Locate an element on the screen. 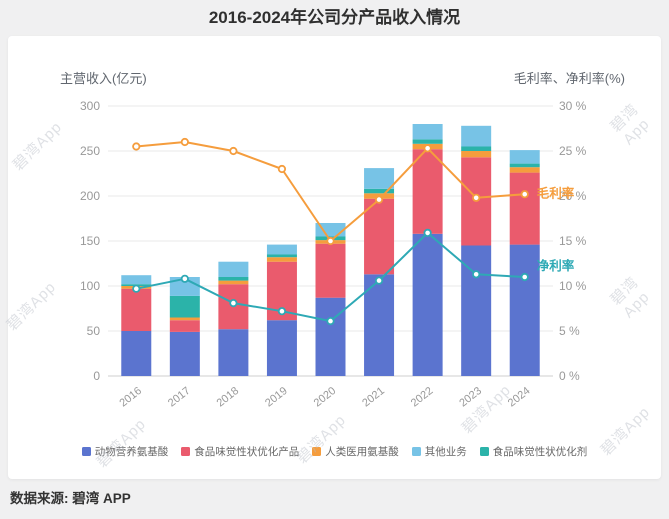  legend-item: 食品味觉性状优化剂 is located at coordinates (533, 451).